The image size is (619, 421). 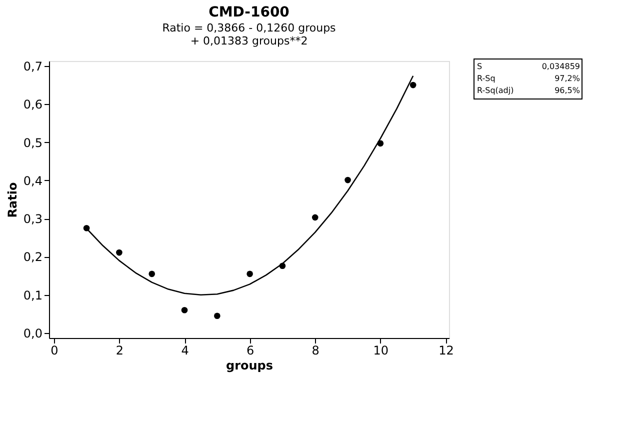 I want to click on x-tick-label: 8, so click(x=316, y=351).